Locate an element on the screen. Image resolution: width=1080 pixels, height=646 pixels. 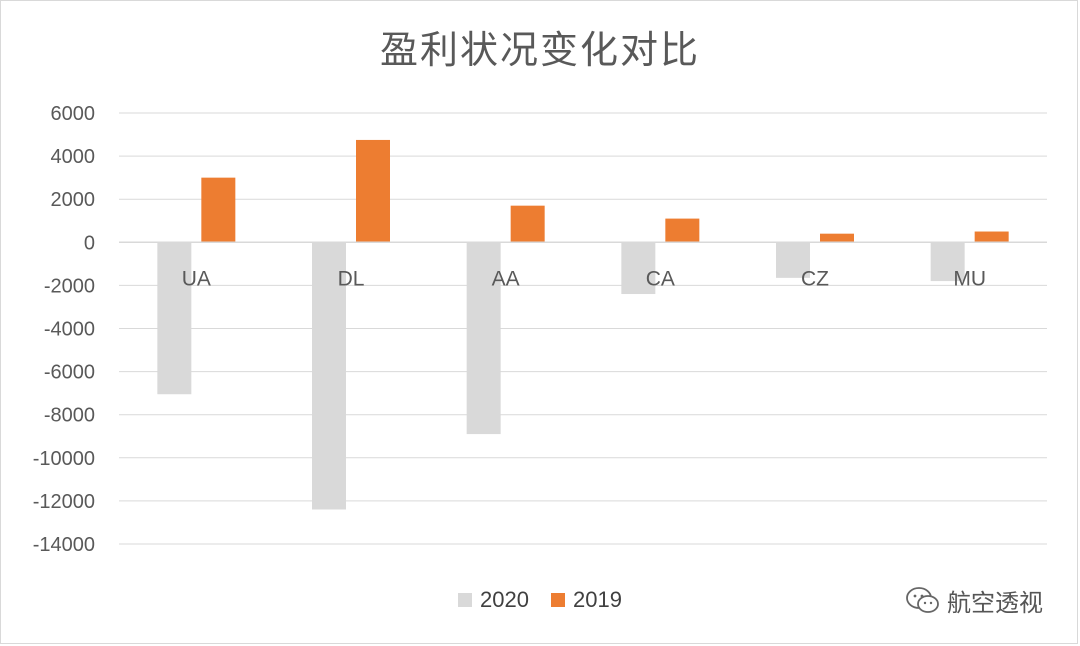
bar-2020-CA is located at coordinates (638, 268).